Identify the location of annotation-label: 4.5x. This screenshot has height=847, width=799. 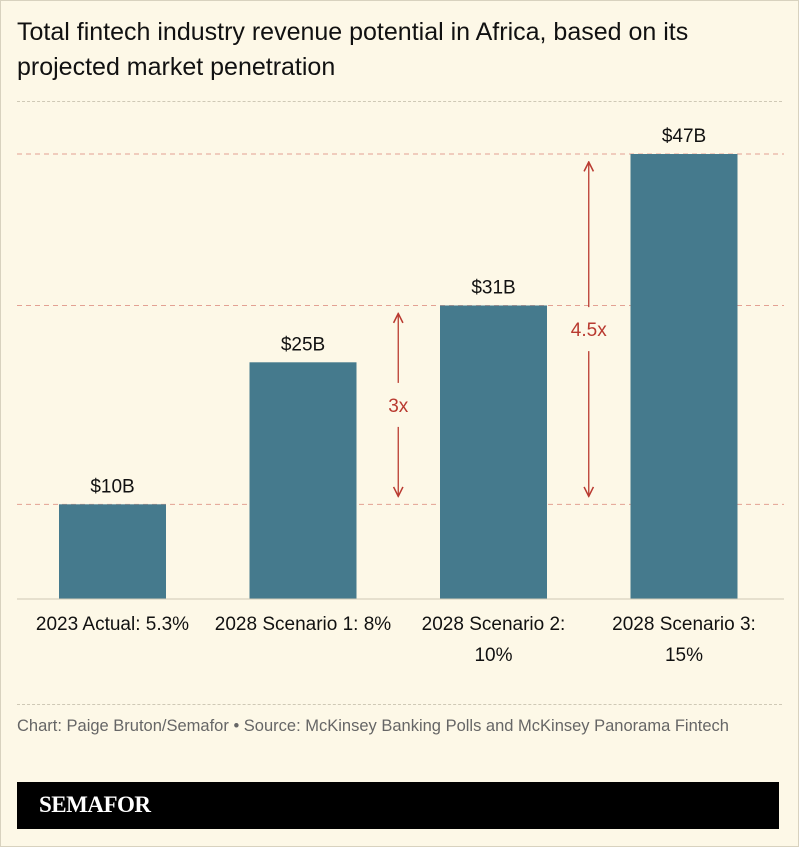
(589, 330).